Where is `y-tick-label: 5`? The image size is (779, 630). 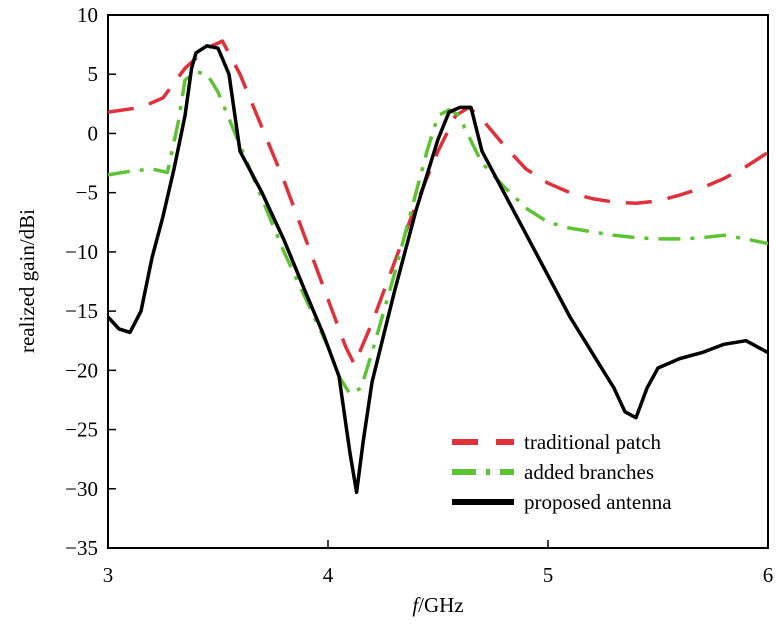
y-tick-label: 5 is located at coordinates (93, 74).